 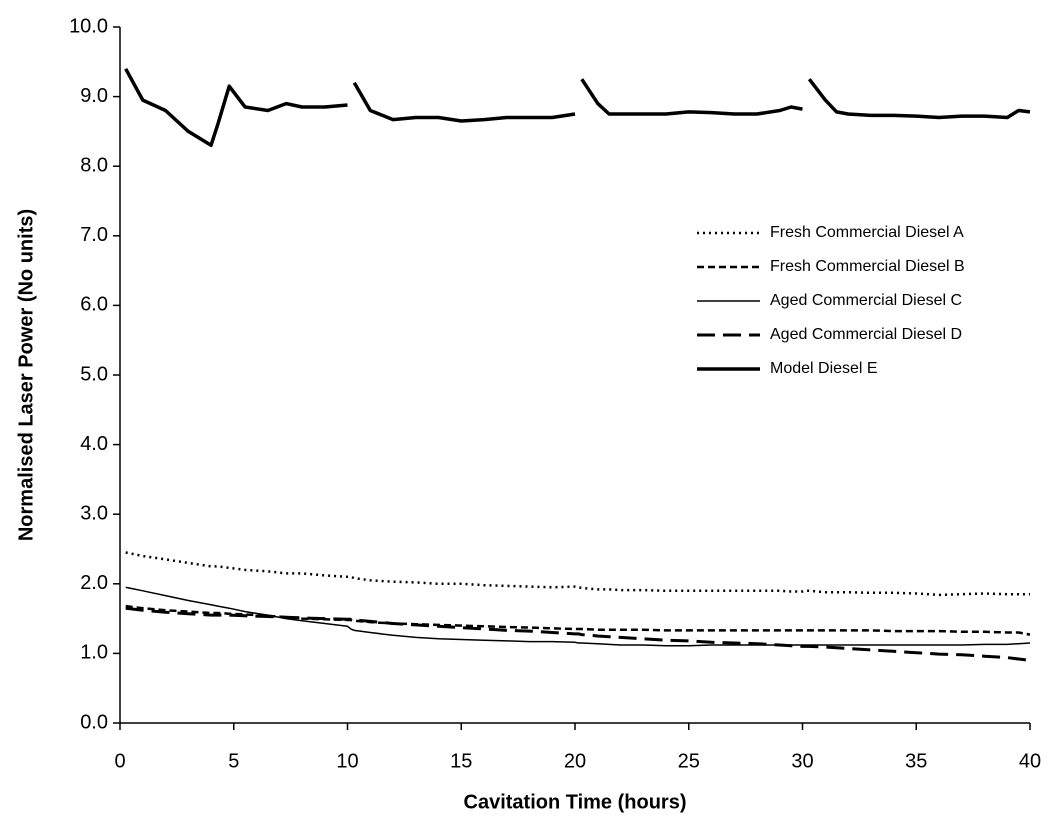 I want to click on x-tick-label: 30, so click(x=802, y=761).